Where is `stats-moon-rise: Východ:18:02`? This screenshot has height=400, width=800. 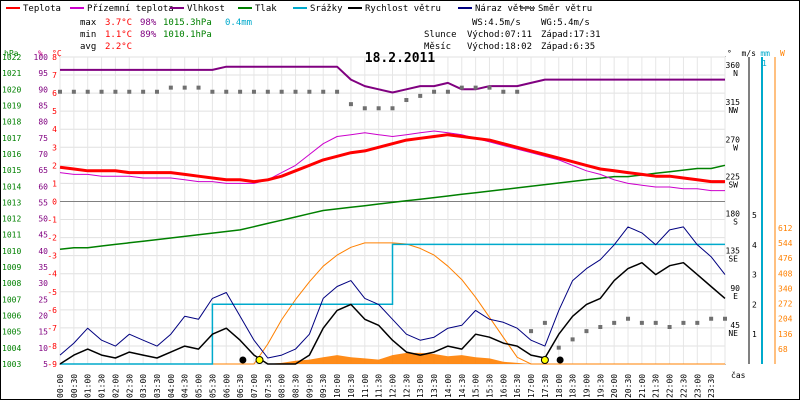 stats-moon-rise: Východ:18:02 is located at coordinates (499, 47).